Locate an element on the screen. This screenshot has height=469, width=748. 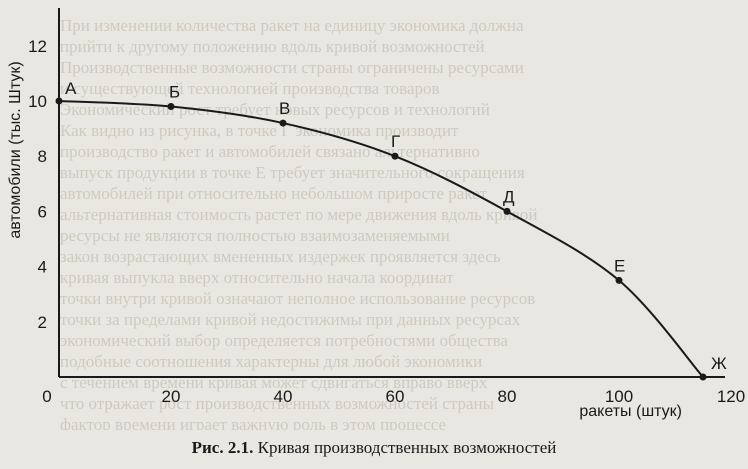
figure-number: Рис. 2.1. is located at coordinates (222, 447).